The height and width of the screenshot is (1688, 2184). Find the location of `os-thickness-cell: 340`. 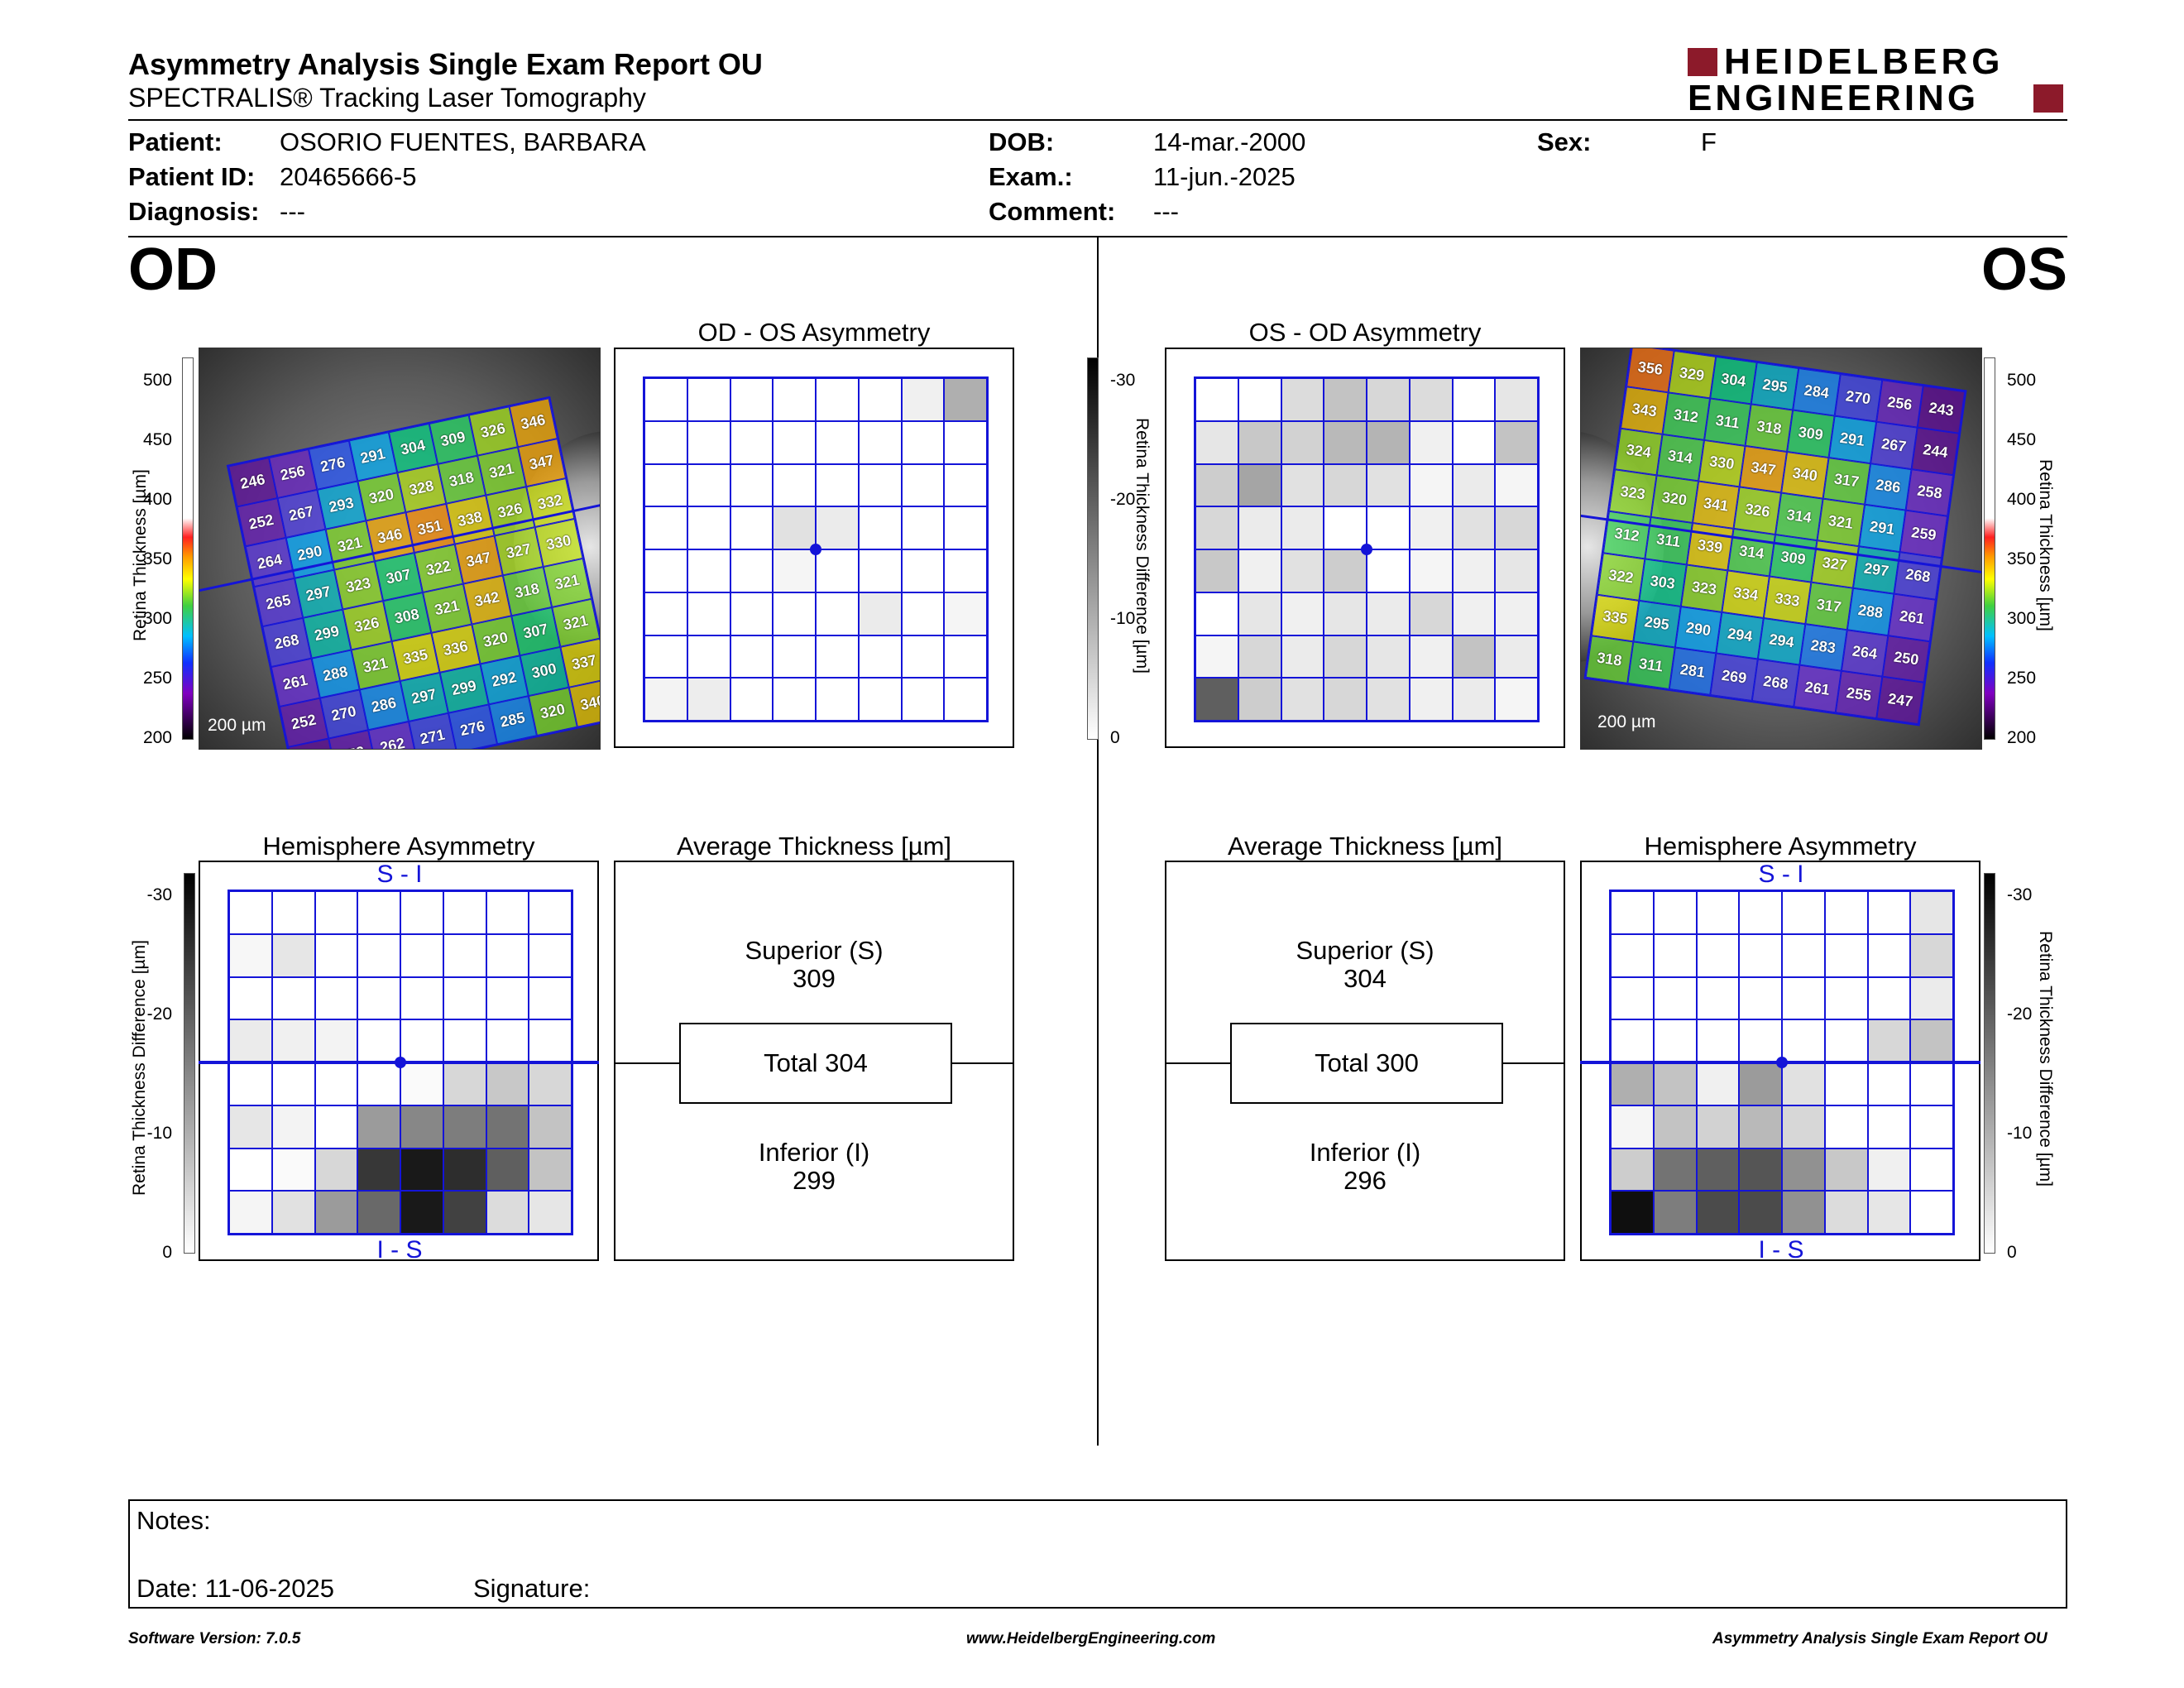

os-thickness-cell: 340 is located at coordinates (1805, 475).